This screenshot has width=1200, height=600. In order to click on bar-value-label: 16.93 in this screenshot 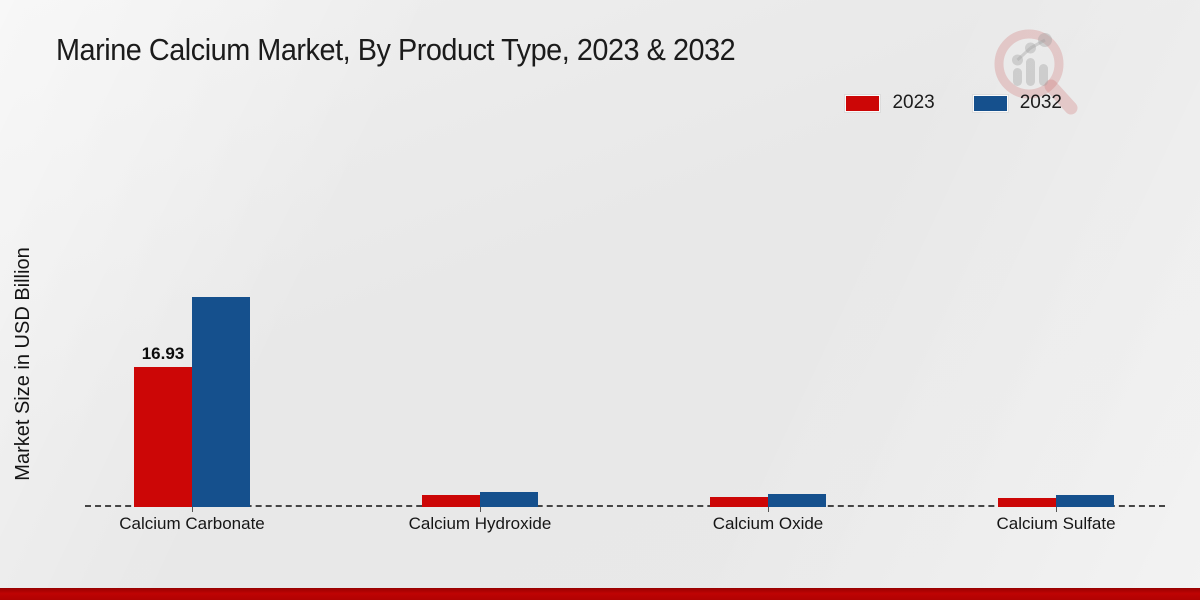, I will do `click(163, 353)`.